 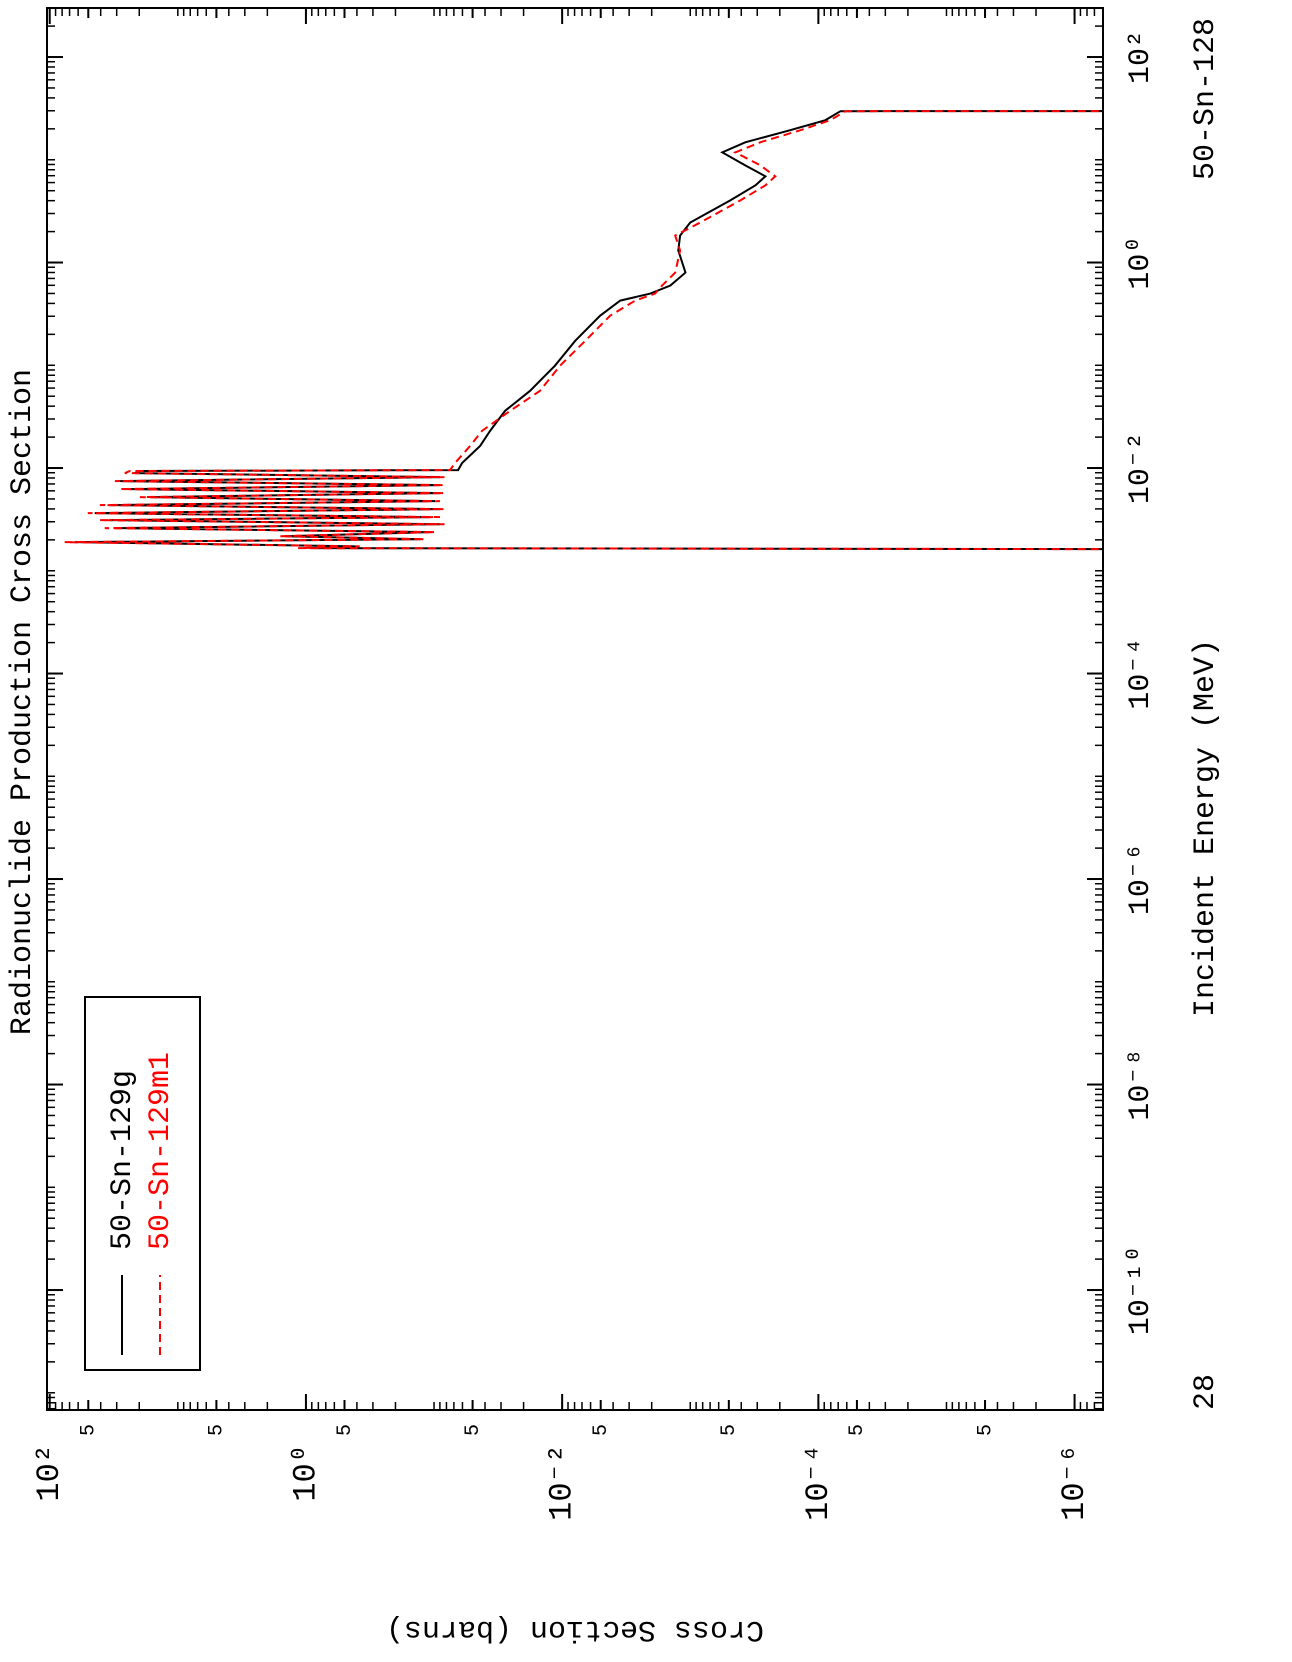 I want to click on x-tick-label: 10², so click(x=1141, y=57).